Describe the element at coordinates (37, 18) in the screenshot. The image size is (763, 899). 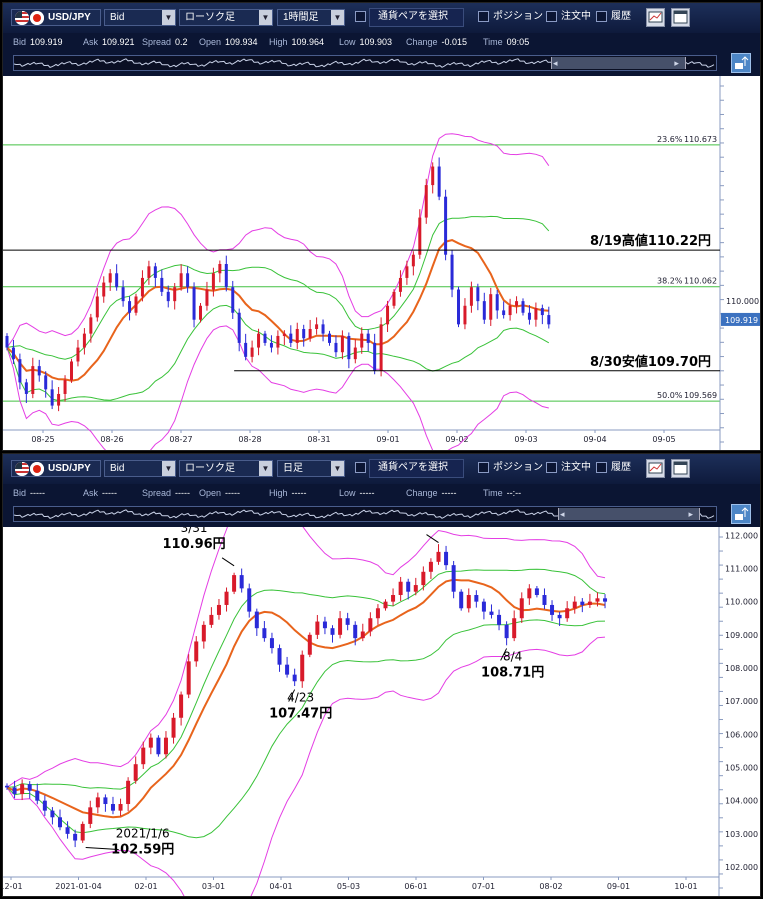
I see `jp-flag-icon` at that location.